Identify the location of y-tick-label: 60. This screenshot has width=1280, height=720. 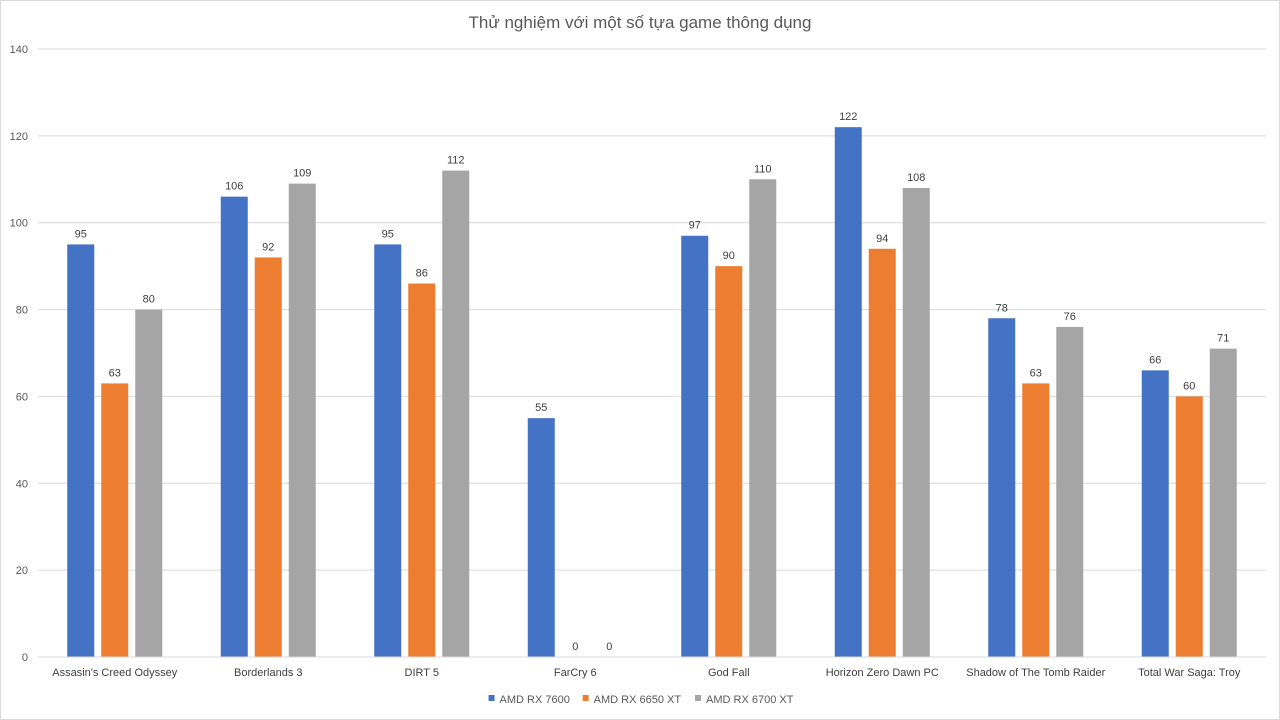
(22, 397).